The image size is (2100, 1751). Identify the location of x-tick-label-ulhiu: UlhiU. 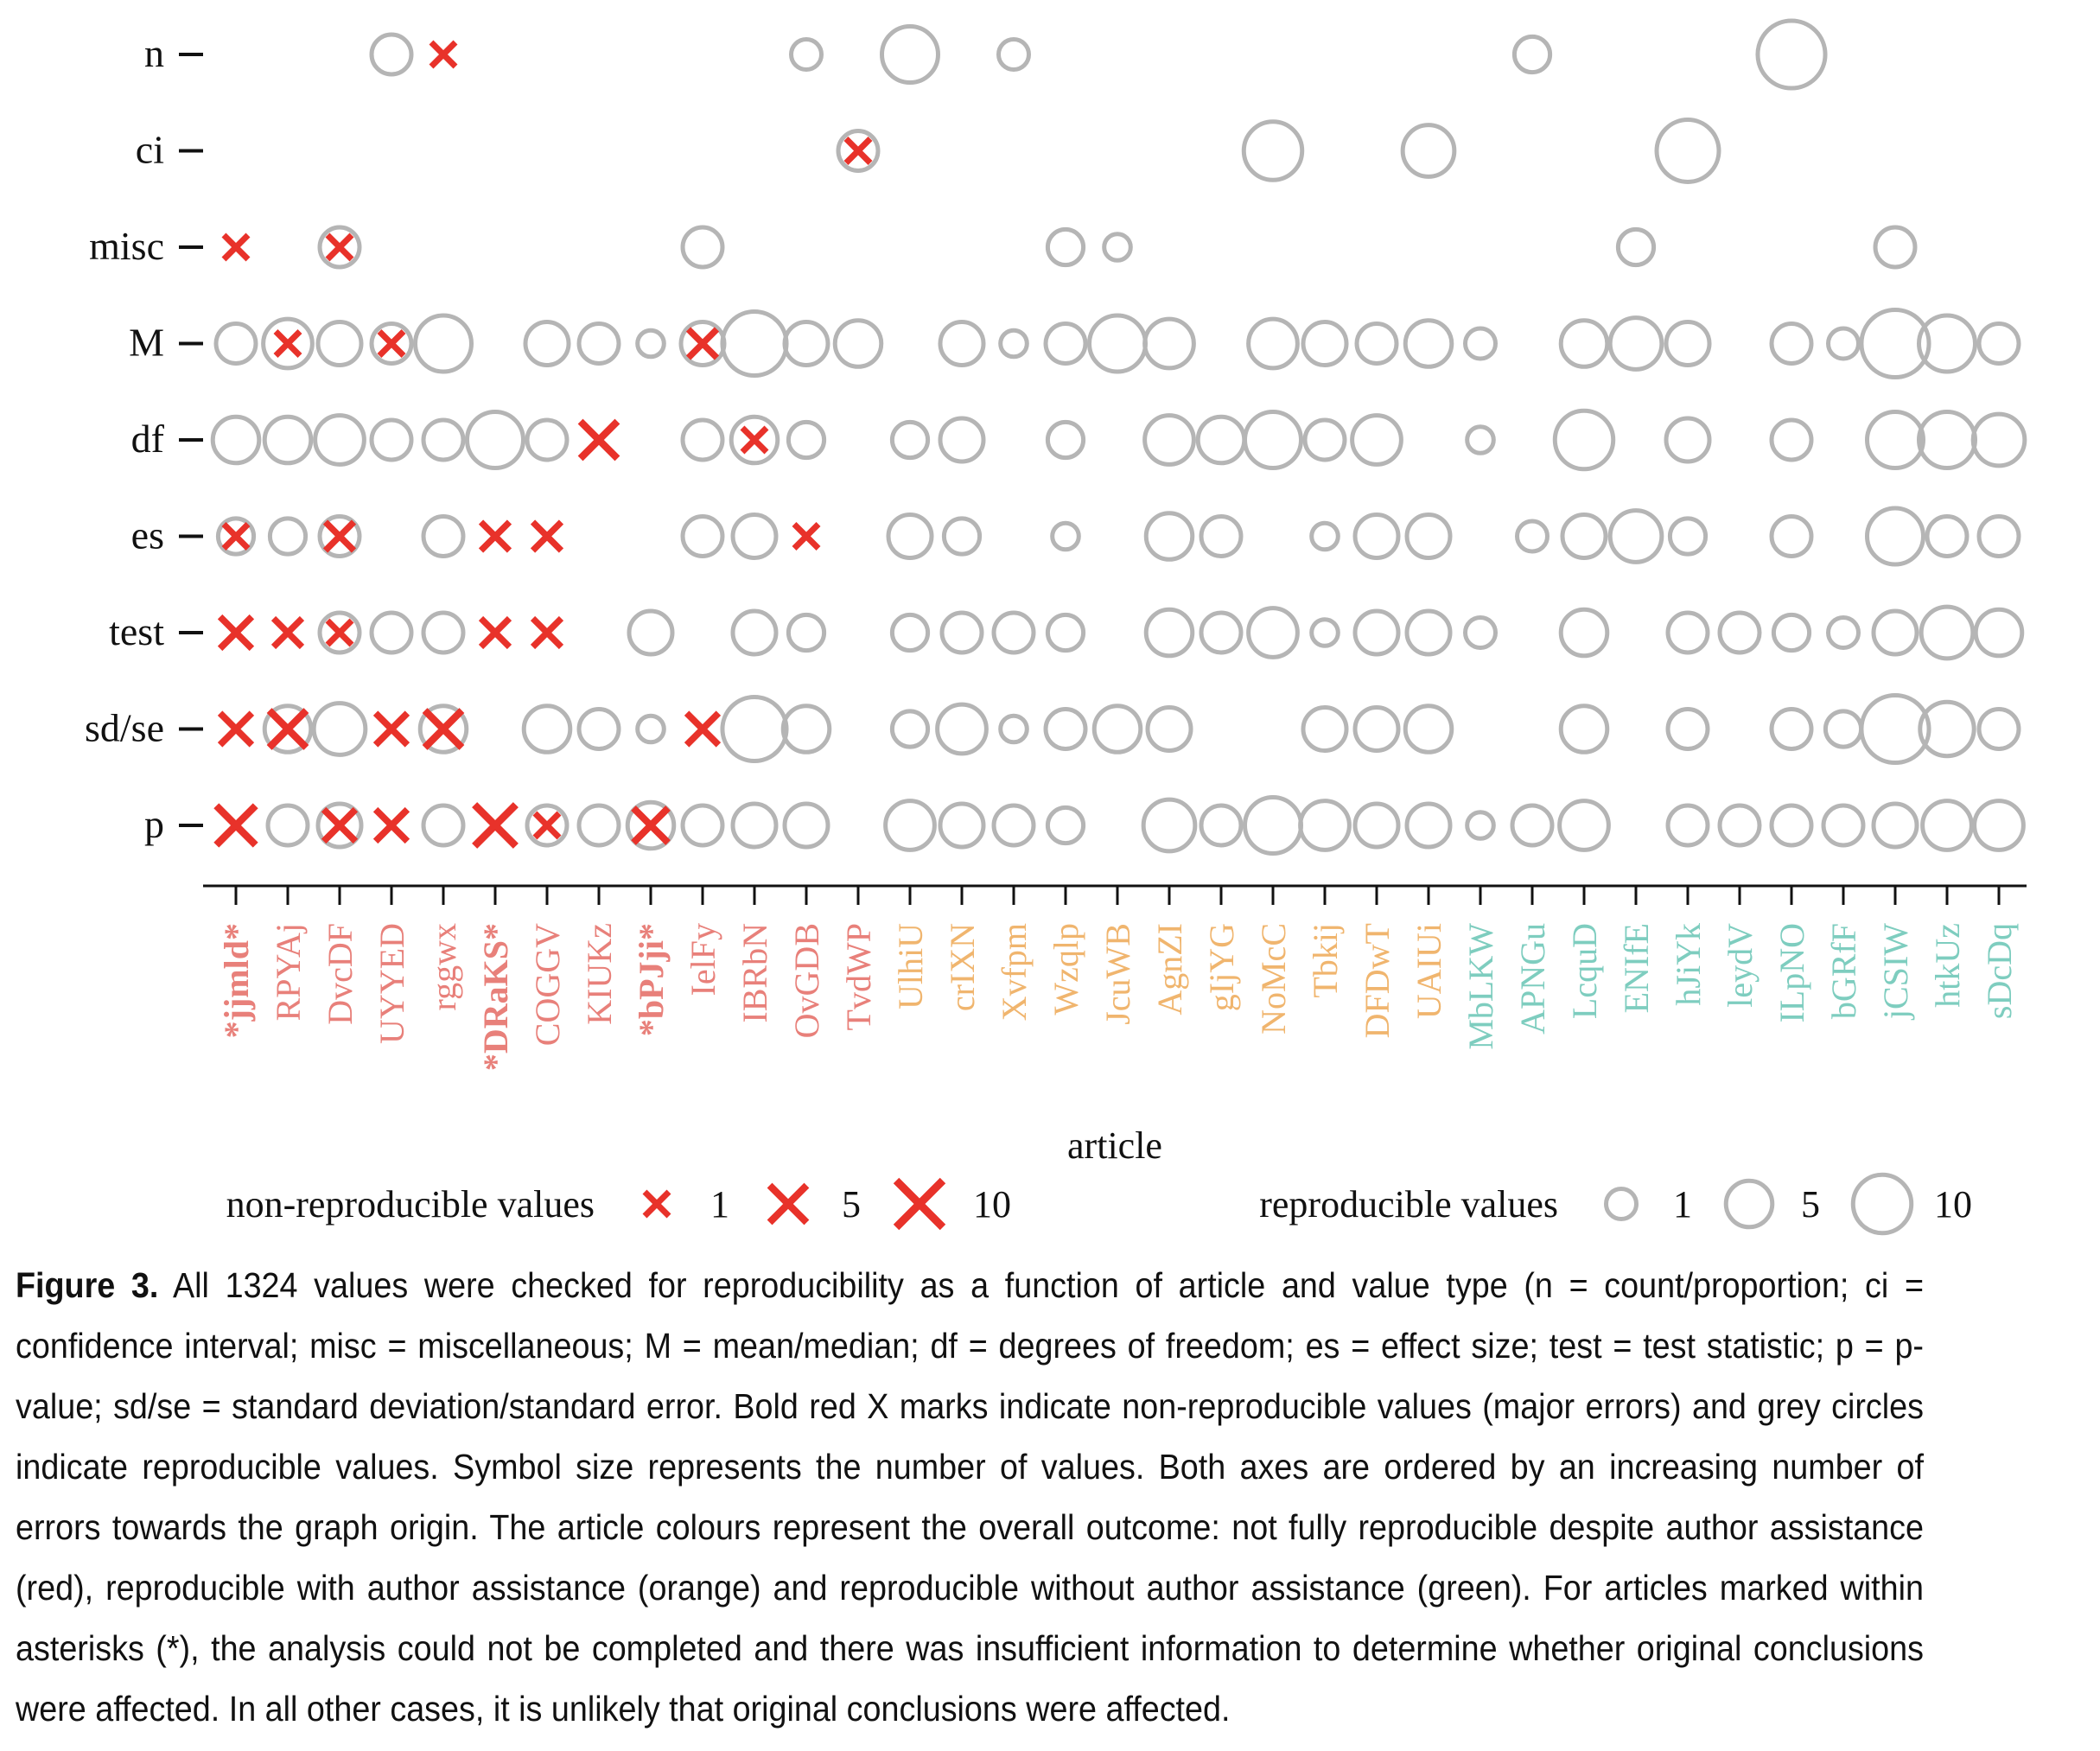
(910, 966).